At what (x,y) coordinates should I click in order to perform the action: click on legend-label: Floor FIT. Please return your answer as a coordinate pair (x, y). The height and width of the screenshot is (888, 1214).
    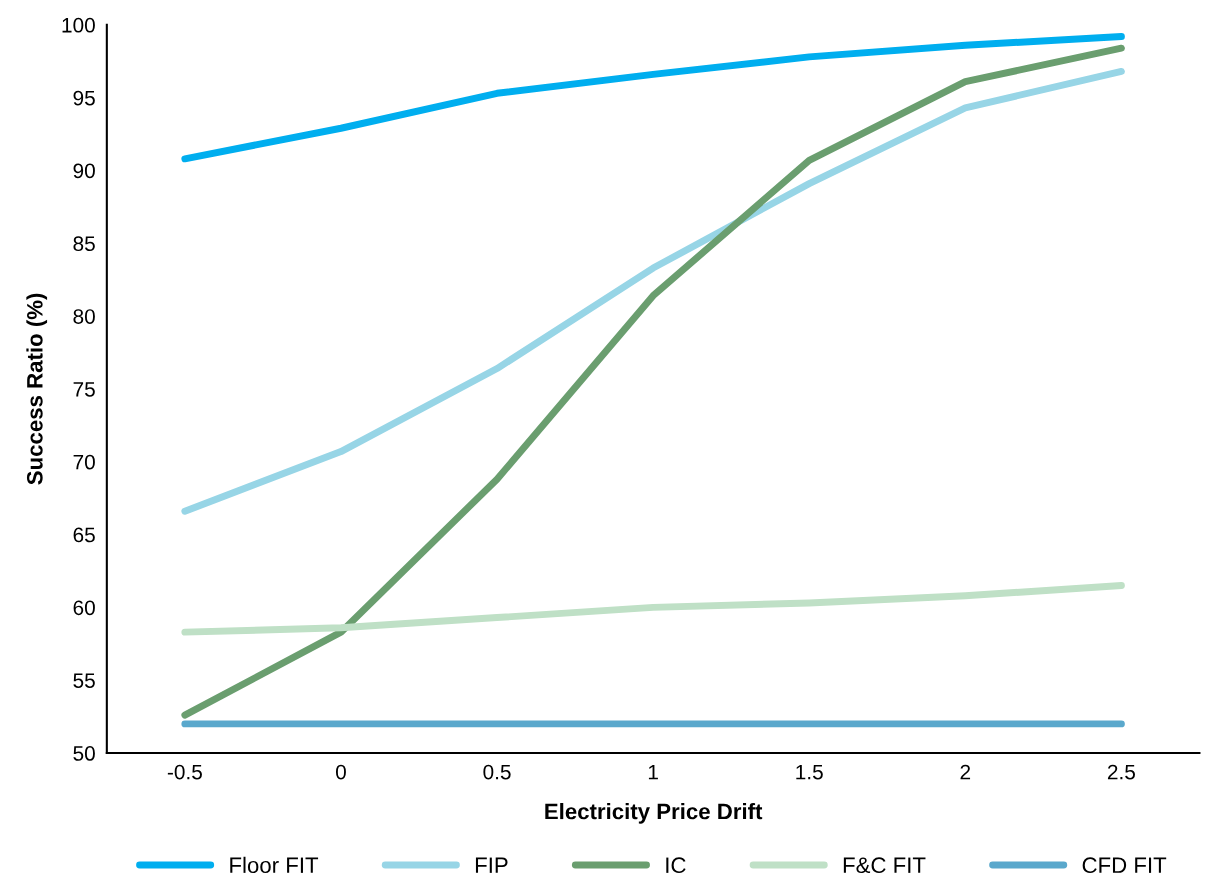
    Looking at the image, I should click on (274, 865).